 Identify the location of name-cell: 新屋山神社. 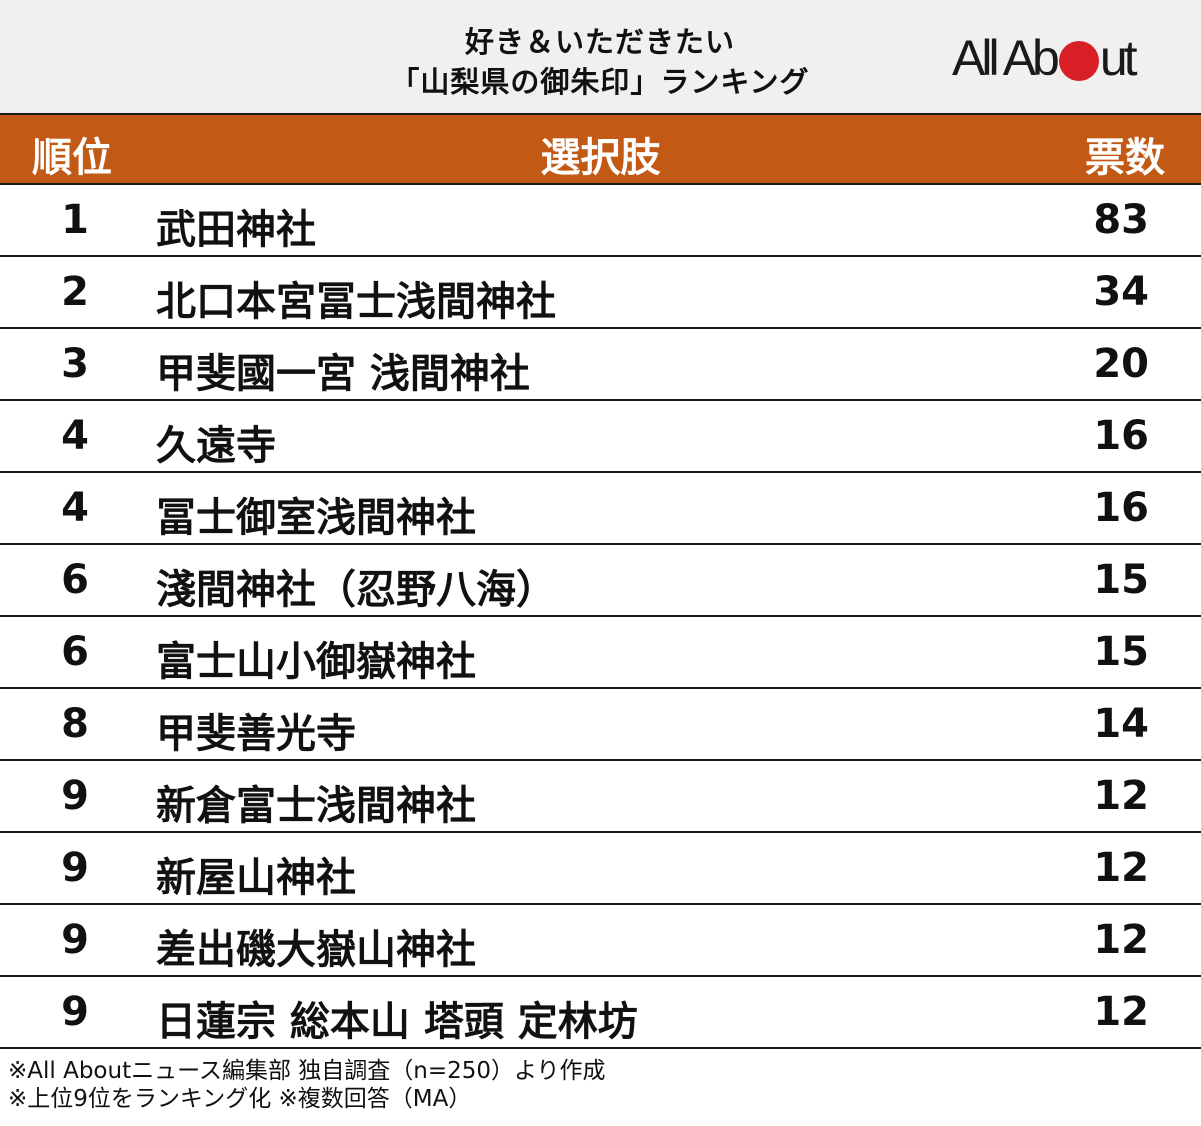
(256, 878).